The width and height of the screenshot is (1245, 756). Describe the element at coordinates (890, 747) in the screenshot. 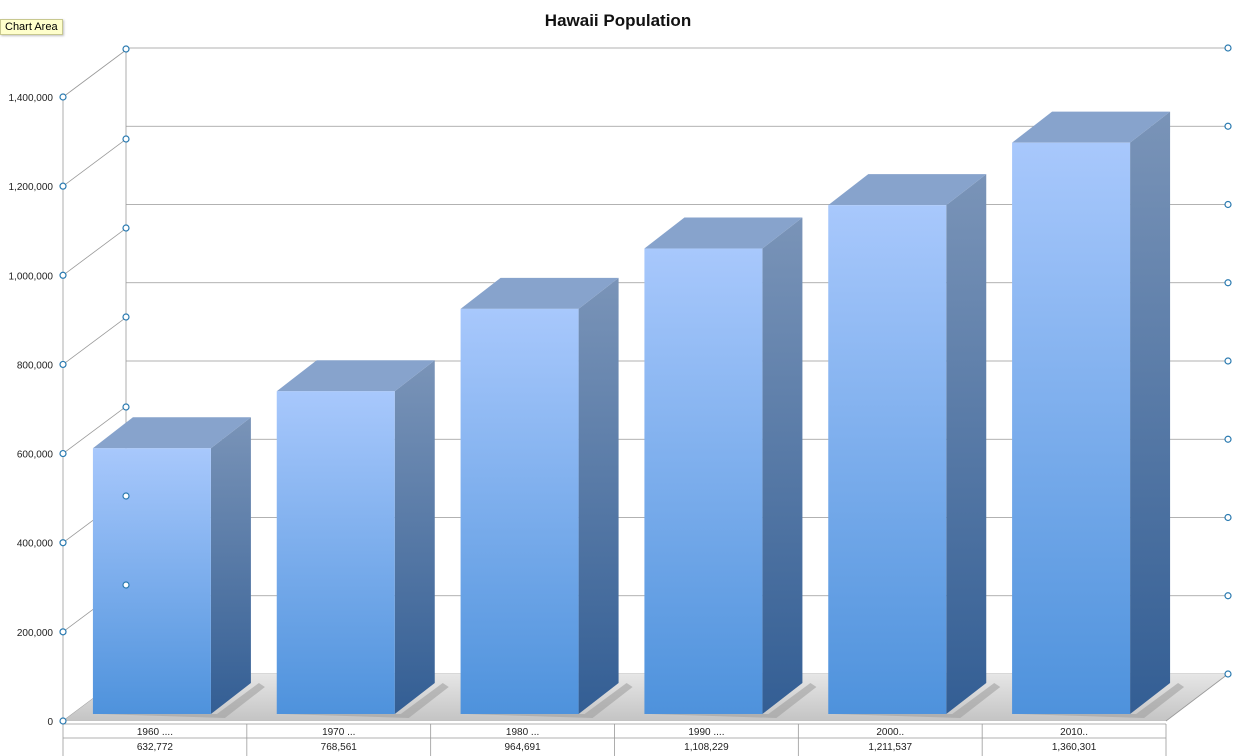

I see `table-value: 1,211,537` at that location.